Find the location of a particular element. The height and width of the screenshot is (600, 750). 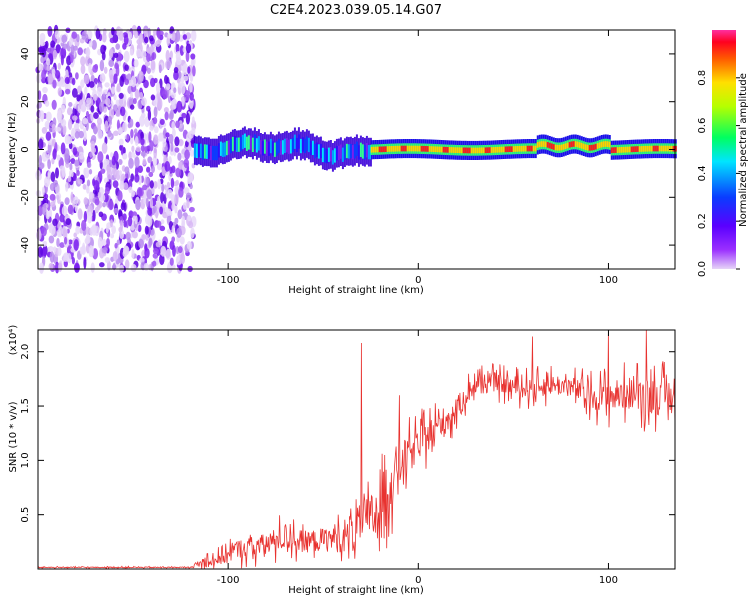

colorbar-tick-label: 0.8 is located at coordinates (702, 78).